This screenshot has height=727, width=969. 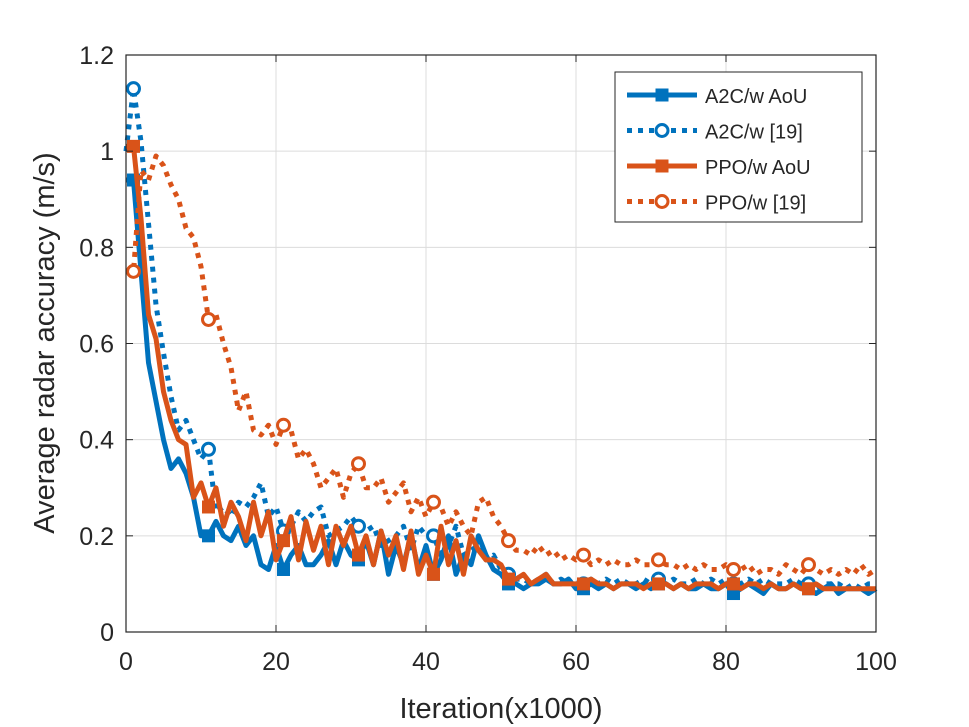 What do you see at coordinates (758, 168) in the screenshot?
I see `legend-label: PPO/w AoU` at bounding box center [758, 168].